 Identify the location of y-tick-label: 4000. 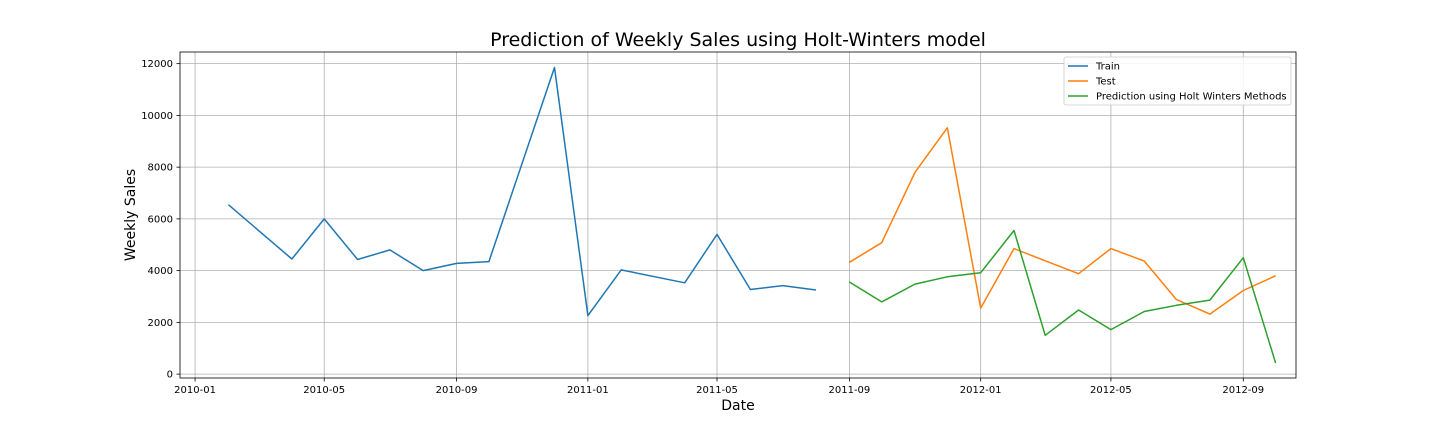
(160, 271).